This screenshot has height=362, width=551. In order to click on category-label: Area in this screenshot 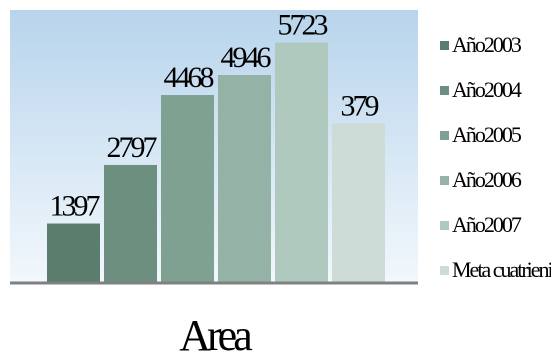, I will do `click(215, 335)`.